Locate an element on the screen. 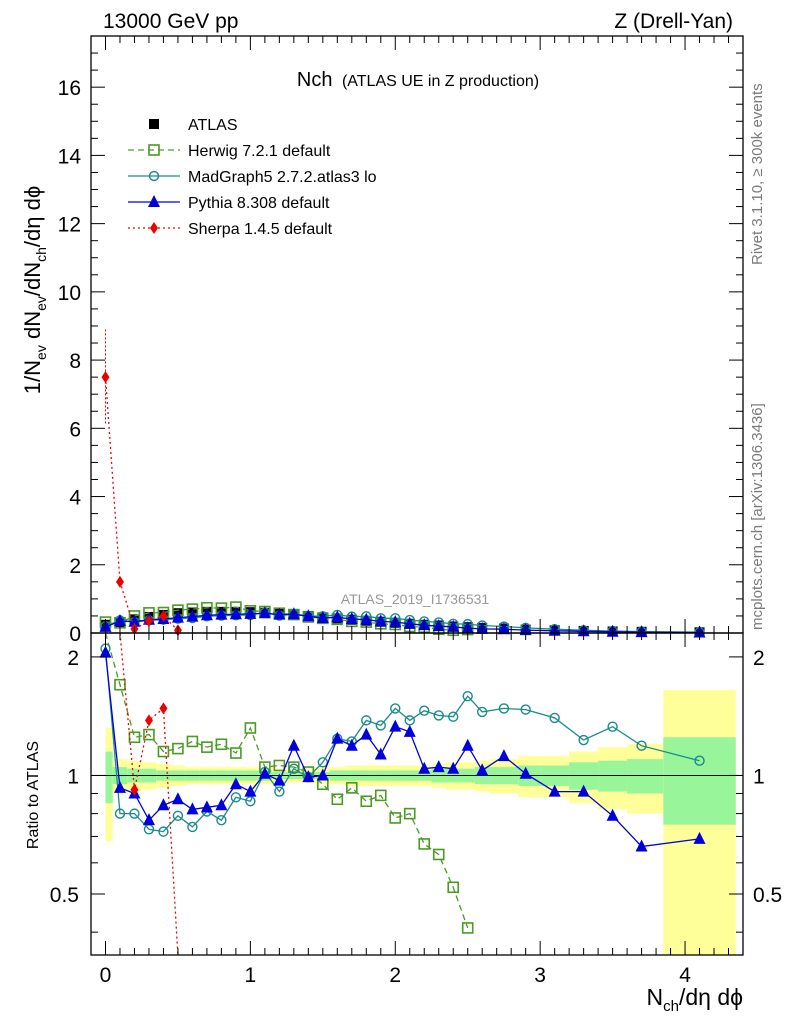 This screenshot has height=1024, width=786. main-line-pythia is located at coordinates (402, 623).